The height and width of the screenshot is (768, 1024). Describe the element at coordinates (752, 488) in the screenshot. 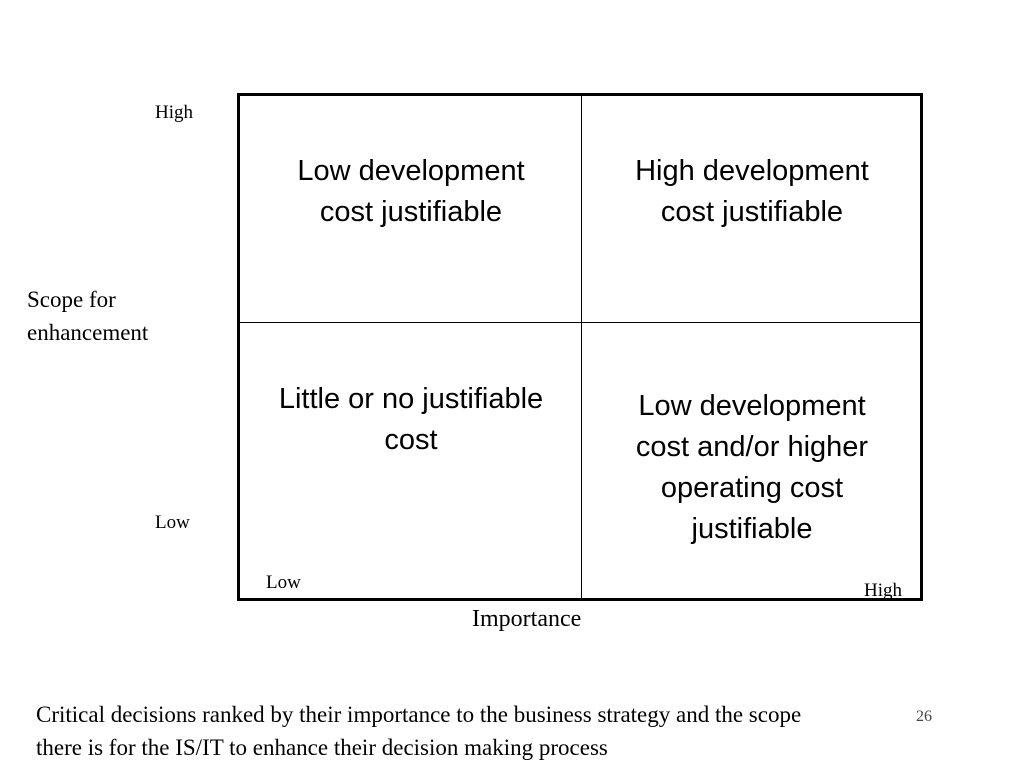

I see `cell-text-line: operating cost` at that location.